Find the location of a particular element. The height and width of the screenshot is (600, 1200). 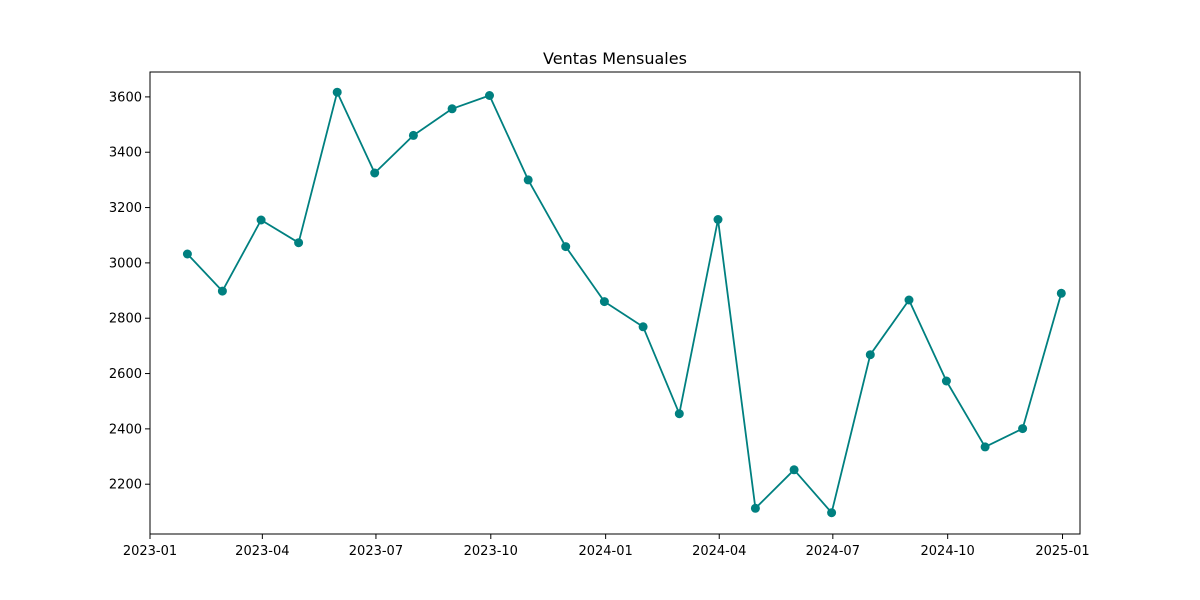

y-tick-label: 3400 is located at coordinates (125, 153).